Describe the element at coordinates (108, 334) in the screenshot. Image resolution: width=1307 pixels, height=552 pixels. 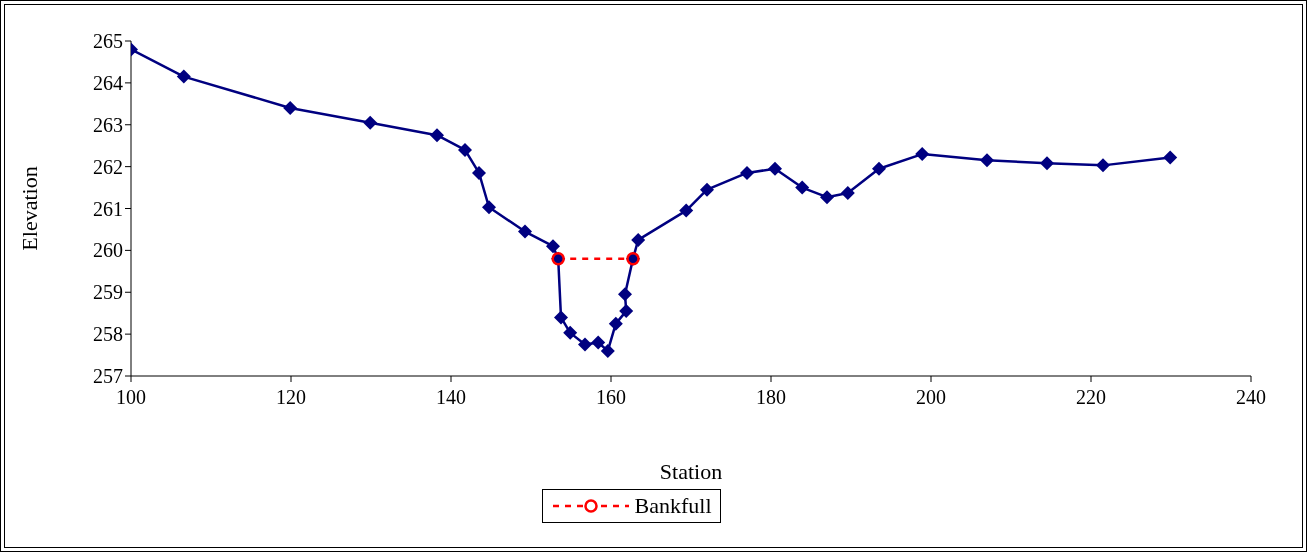
I see `y-tick-label: 258` at that location.